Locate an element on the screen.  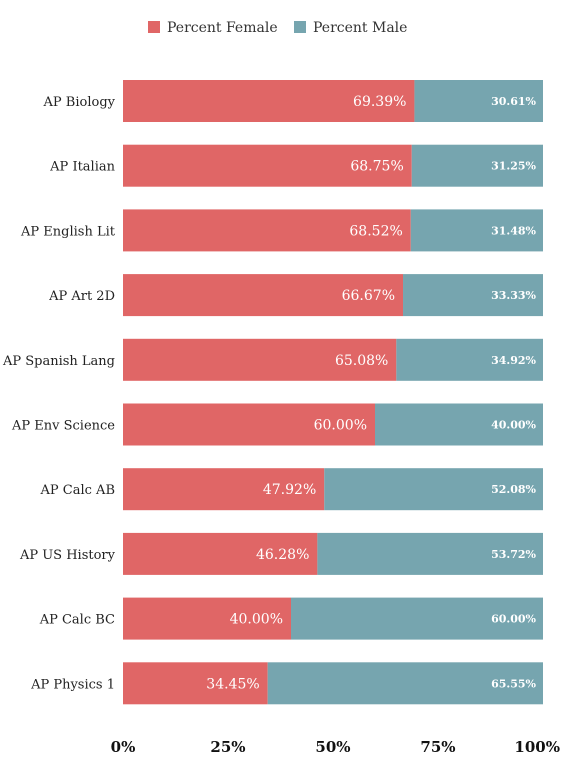
legend-swatch-percent-male is located at coordinates (300, 27).